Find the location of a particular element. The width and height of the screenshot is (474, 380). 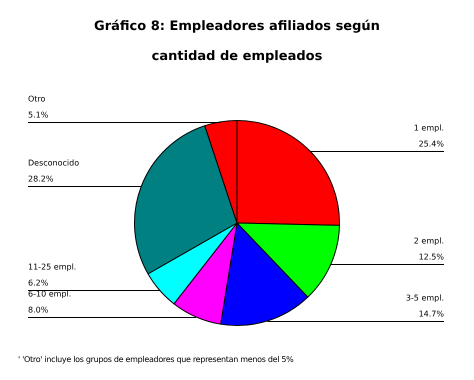

slice-label: 1 empl. is located at coordinates (429, 128).